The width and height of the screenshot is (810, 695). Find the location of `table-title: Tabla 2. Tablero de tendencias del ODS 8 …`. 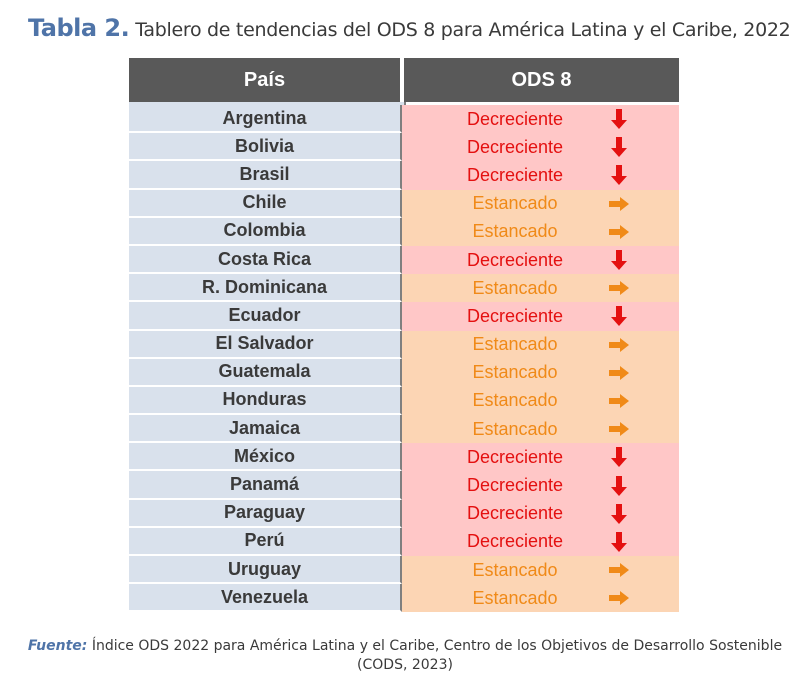

table-title: Tabla 2. Tablero de tendencias del ODS 8 … is located at coordinates (409, 28).